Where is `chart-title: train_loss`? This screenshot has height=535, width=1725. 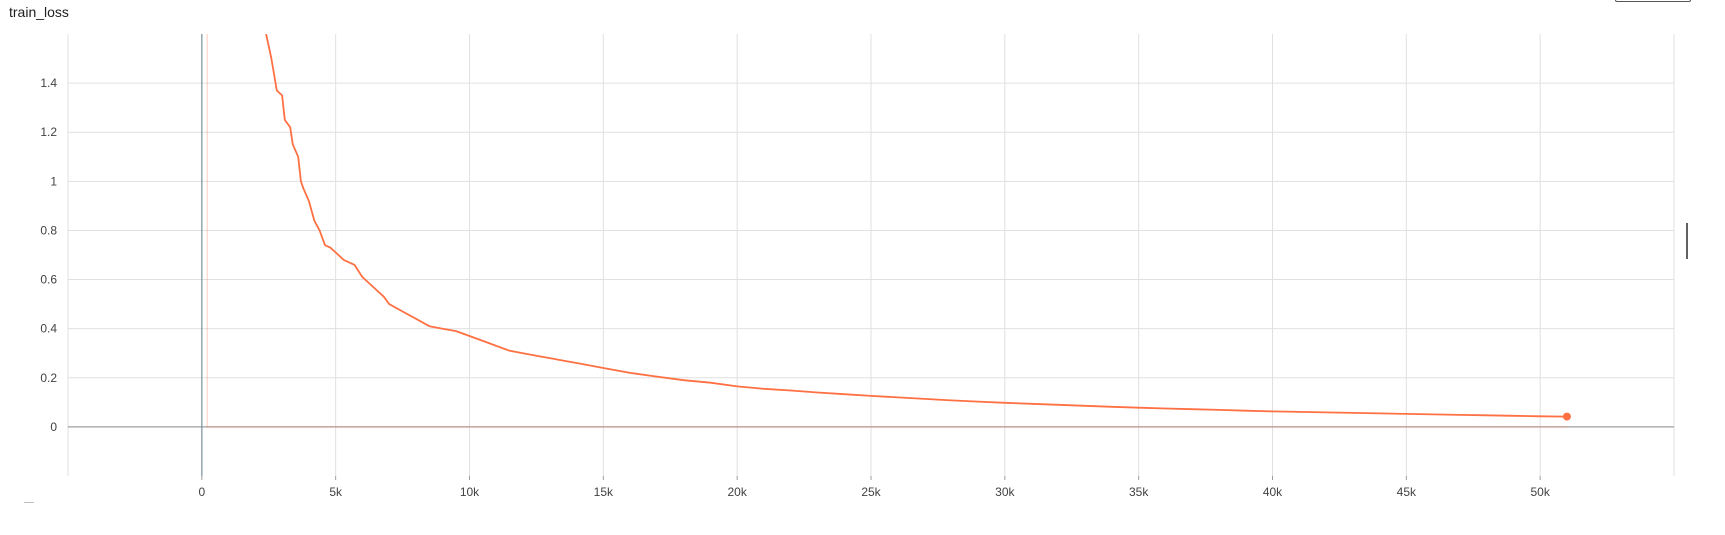
chart-title: train_loss is located at coordinates (39, 12).